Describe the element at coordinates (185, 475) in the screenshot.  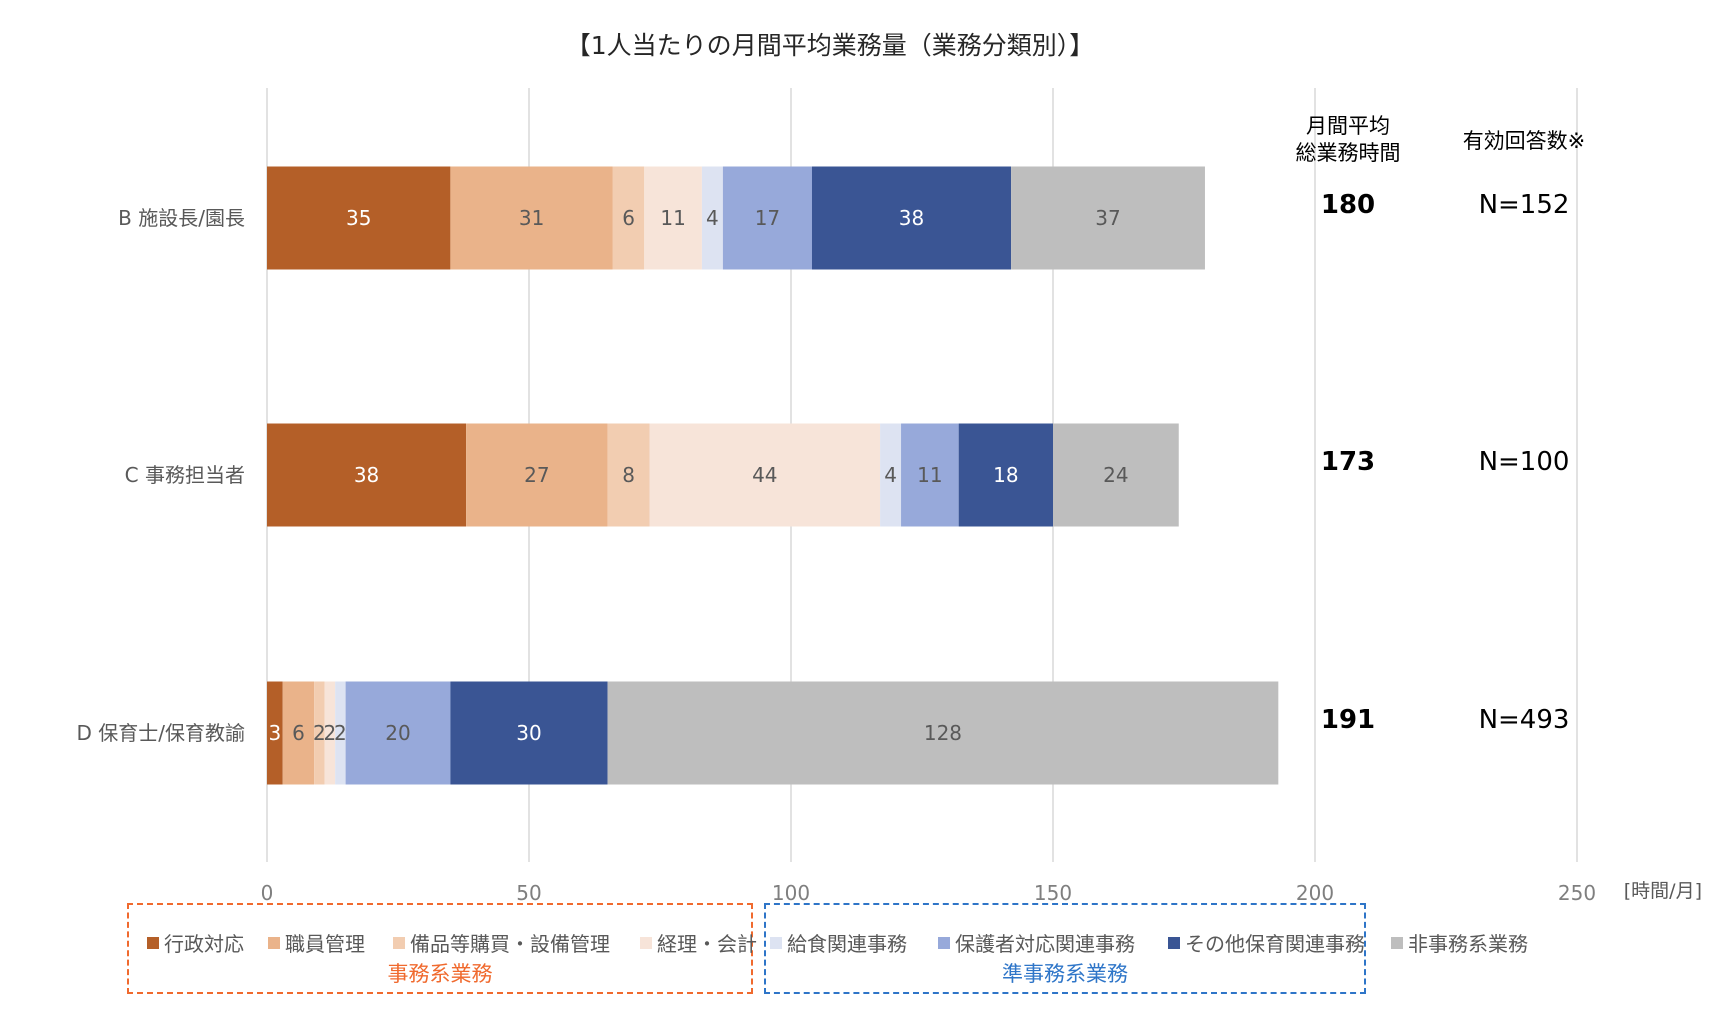
I see `category-label: C 事務担当者` at that location.